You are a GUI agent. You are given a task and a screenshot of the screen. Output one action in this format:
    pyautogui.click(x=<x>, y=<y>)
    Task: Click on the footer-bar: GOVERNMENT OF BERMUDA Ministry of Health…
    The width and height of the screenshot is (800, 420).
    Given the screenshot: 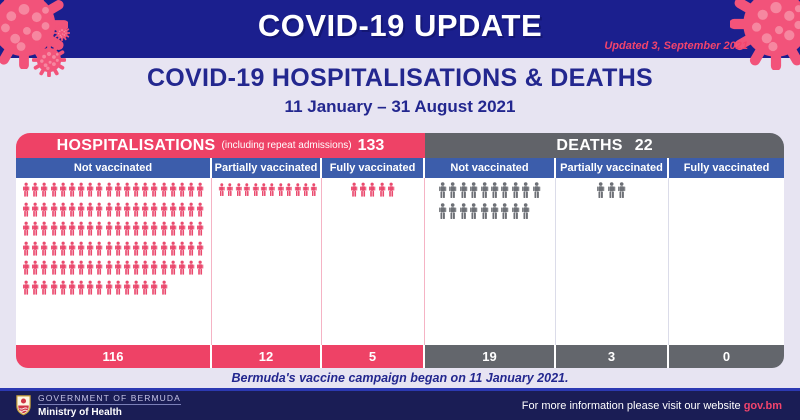 What is the action you would take?
    pyautogui.click(x=400, y=404)
    